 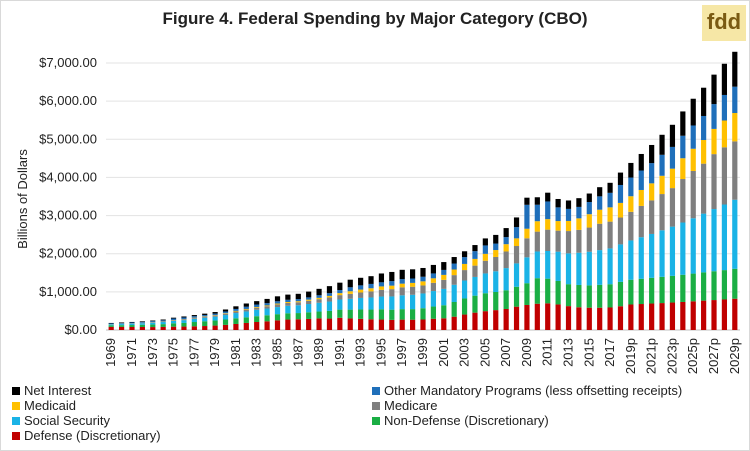 I want to click on x-tick-label: 2007, so click(x=505, y=352).